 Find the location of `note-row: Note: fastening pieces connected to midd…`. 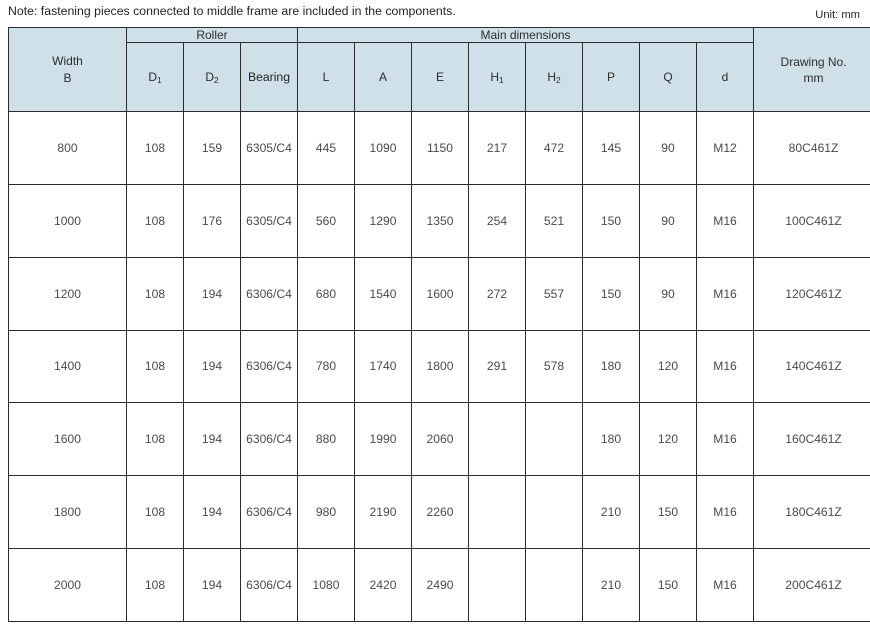

note-row: Note: fastening pieces connected to midd… is located at coordinates (435, 13).